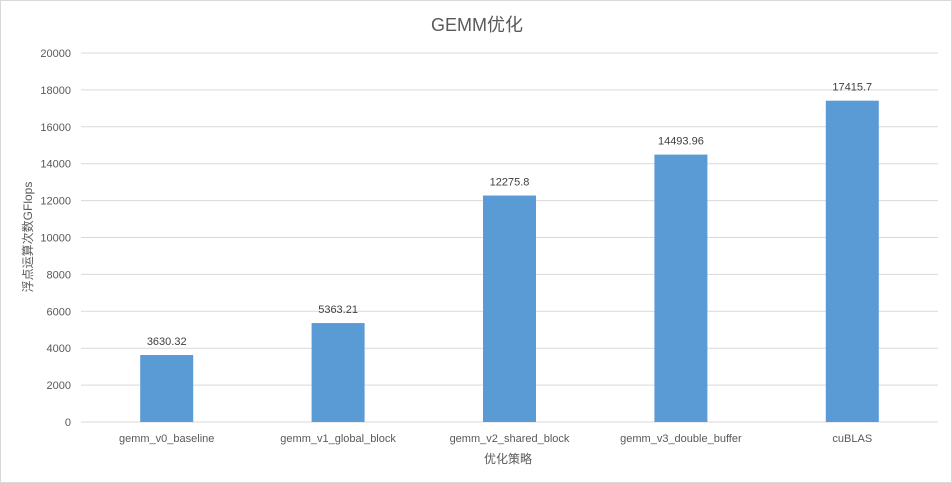 The width and height of the screenshot is (952, 483). What do you see at coordinates (477, 25) in the screenshot?
I see `chart-title: GEMM优化` at bounding box center [477, 25].